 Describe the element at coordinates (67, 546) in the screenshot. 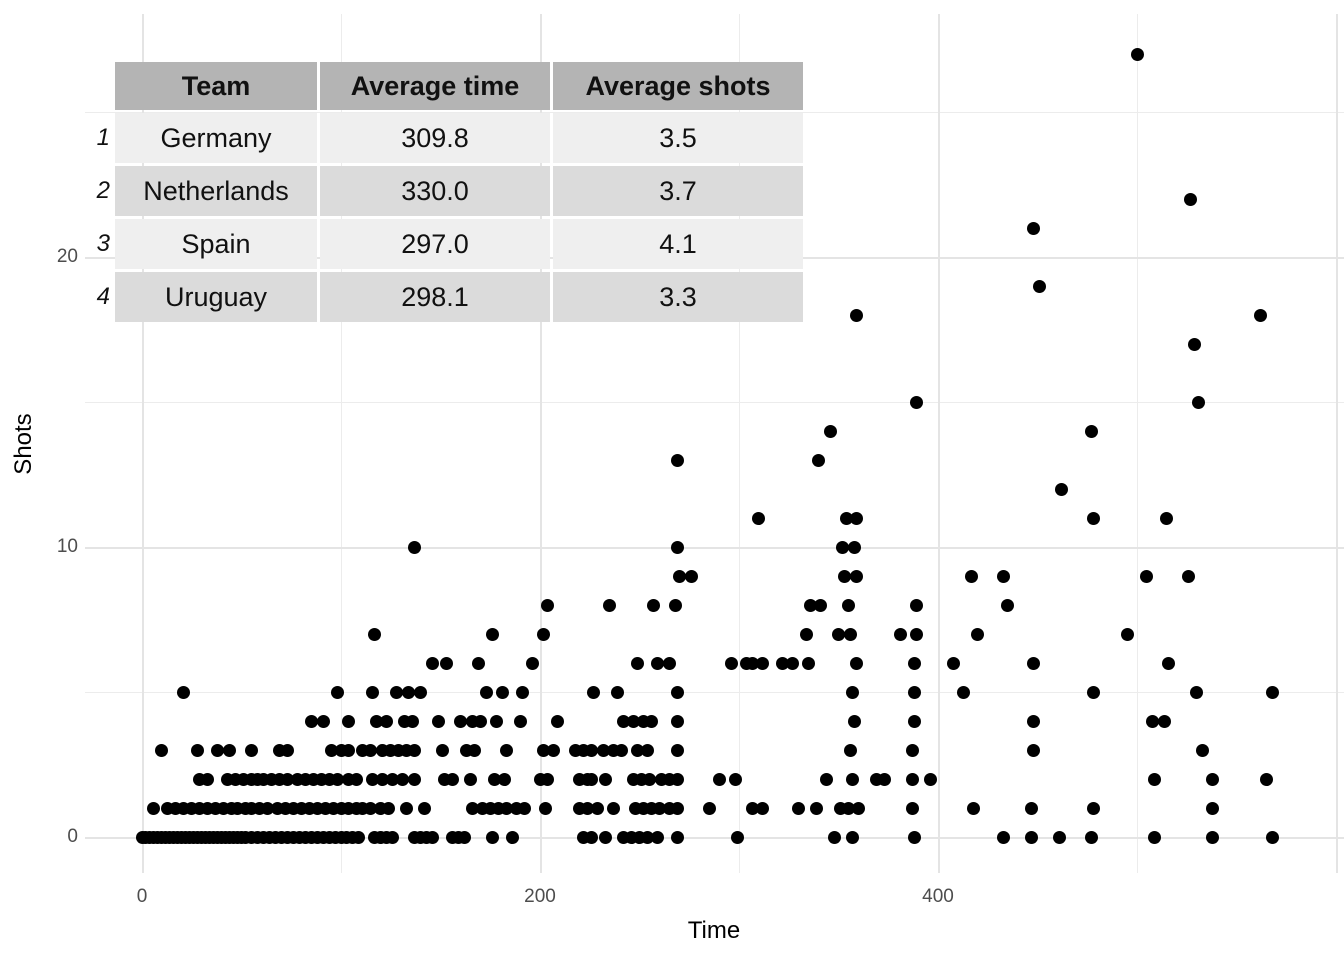

I see `y-tick-label: 10` at that location.